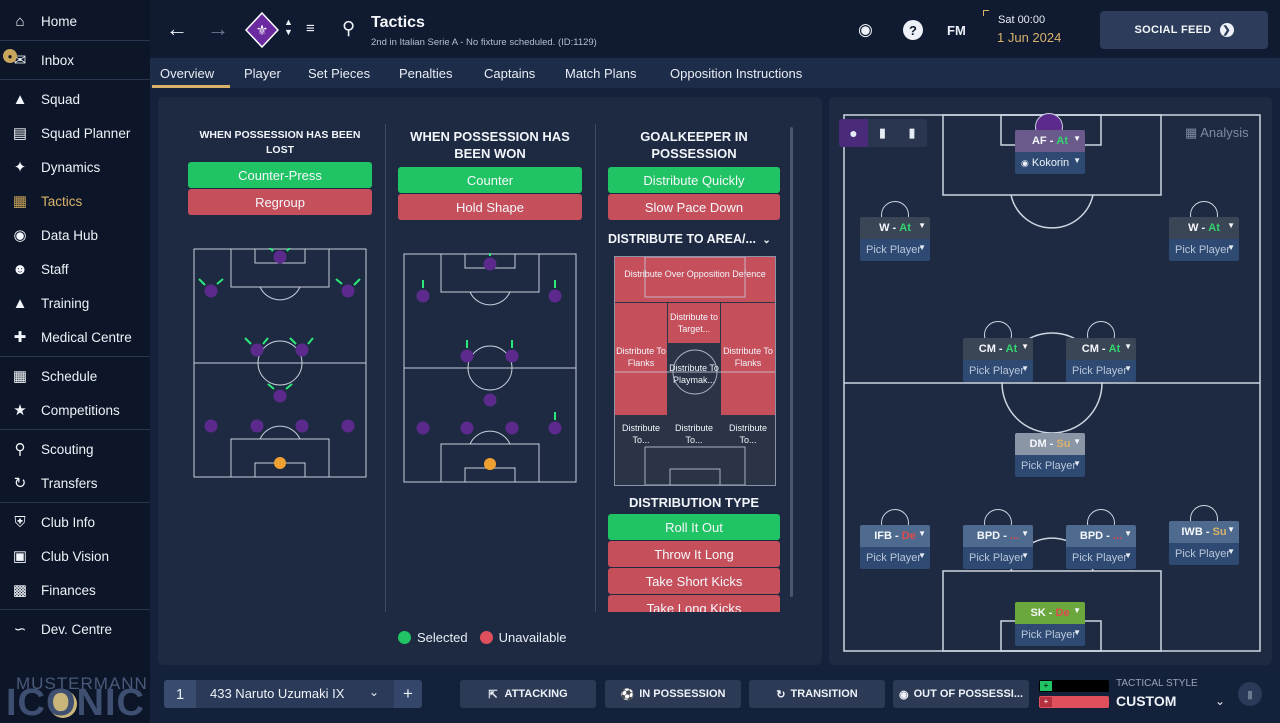 Image resolution: width=1280 pixels, height=723 pixels. Describe the element at coordinates (1204, 532) in the screenshot. I see `position-role-selector: IWB - Su ▼` at that location.